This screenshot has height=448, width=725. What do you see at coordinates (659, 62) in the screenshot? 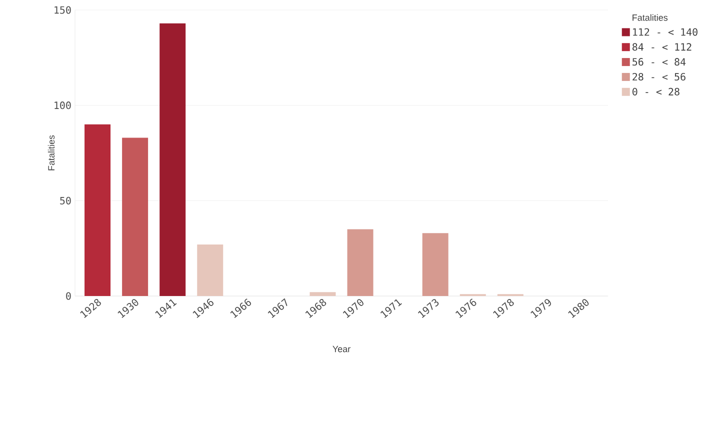
I see `legend-label: 56 - < 84` at bounding box center [659, 62].